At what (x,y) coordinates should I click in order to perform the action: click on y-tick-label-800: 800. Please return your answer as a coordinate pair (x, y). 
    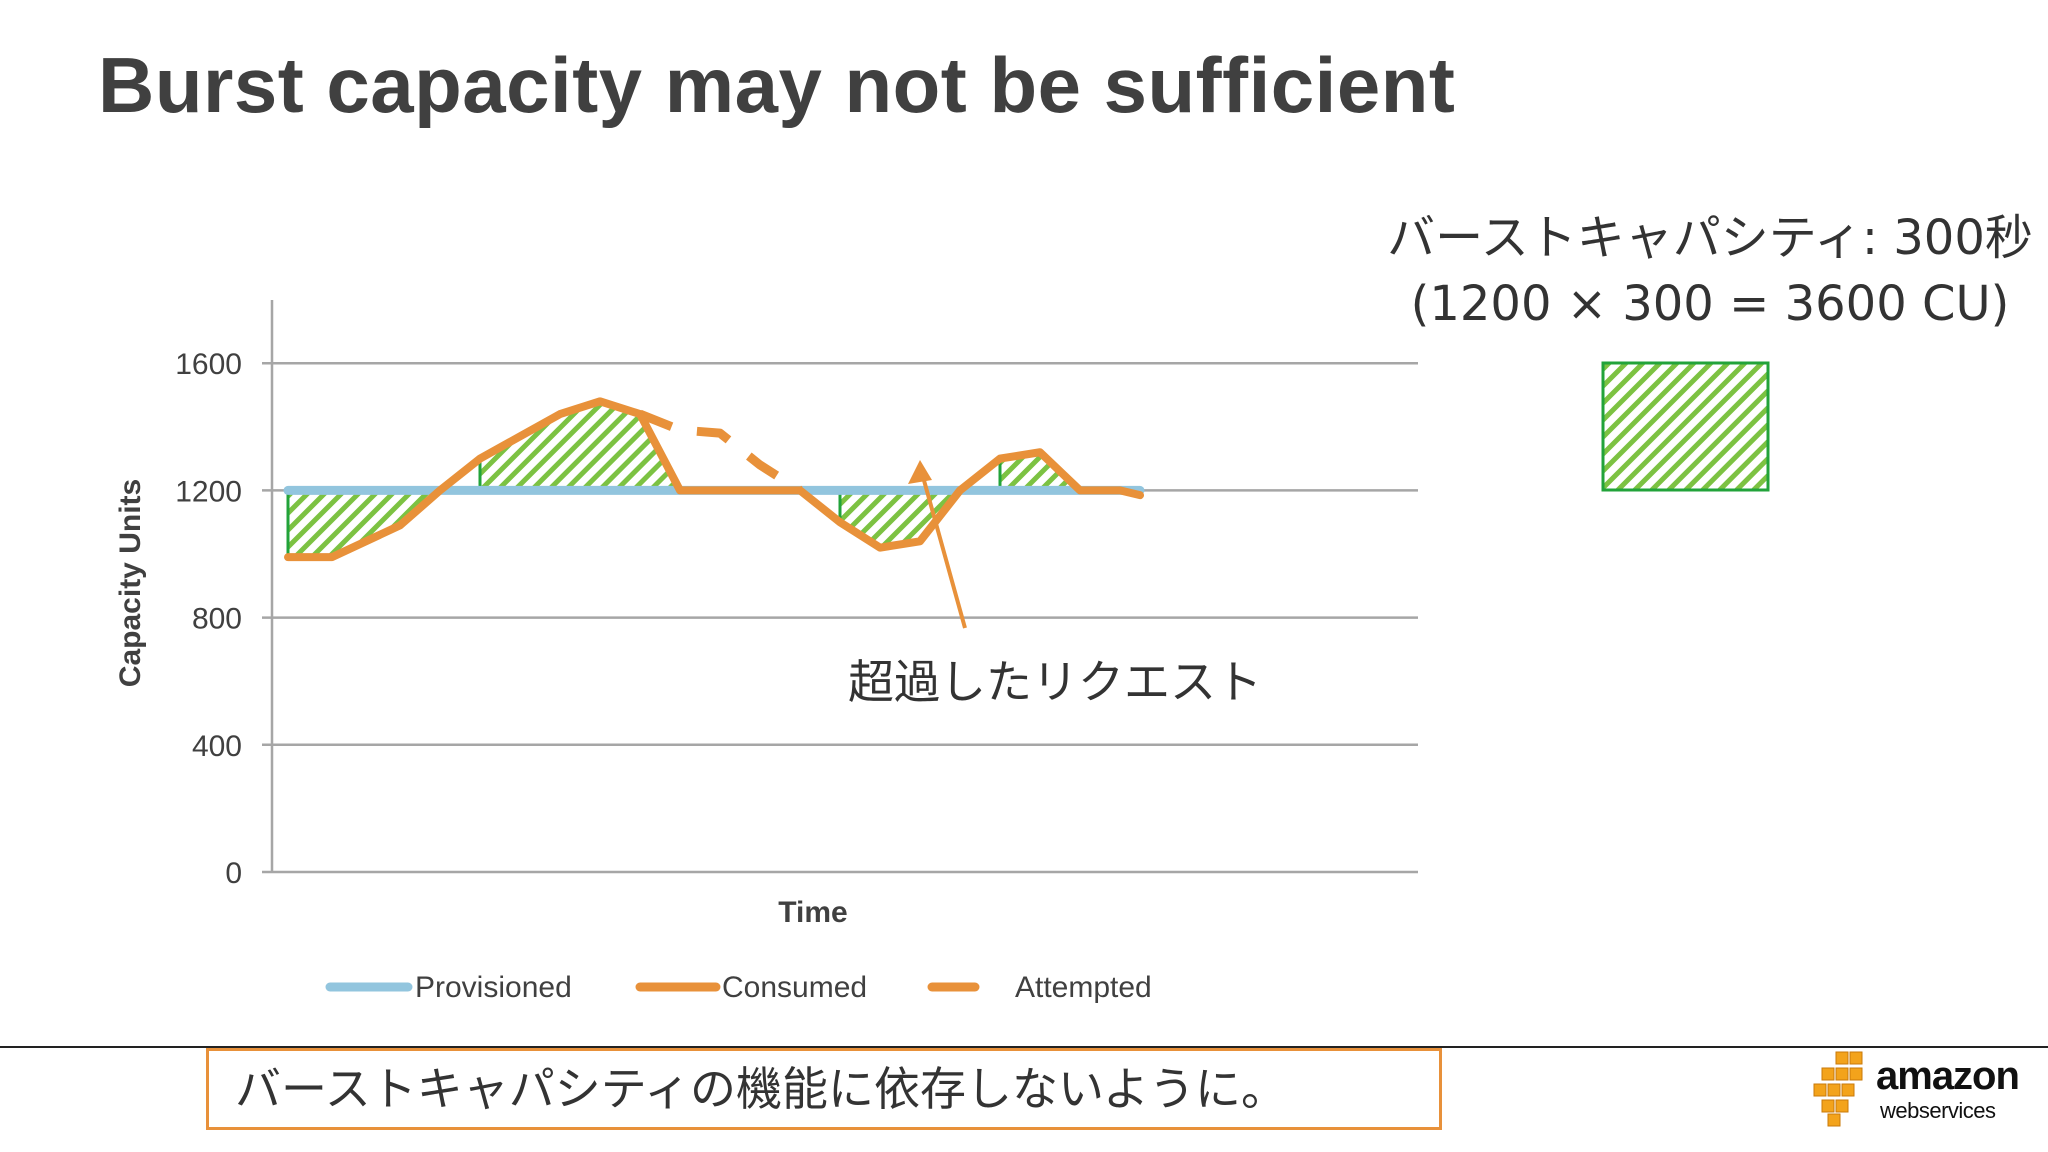
    Looking at the image, I should click on (217, 619).